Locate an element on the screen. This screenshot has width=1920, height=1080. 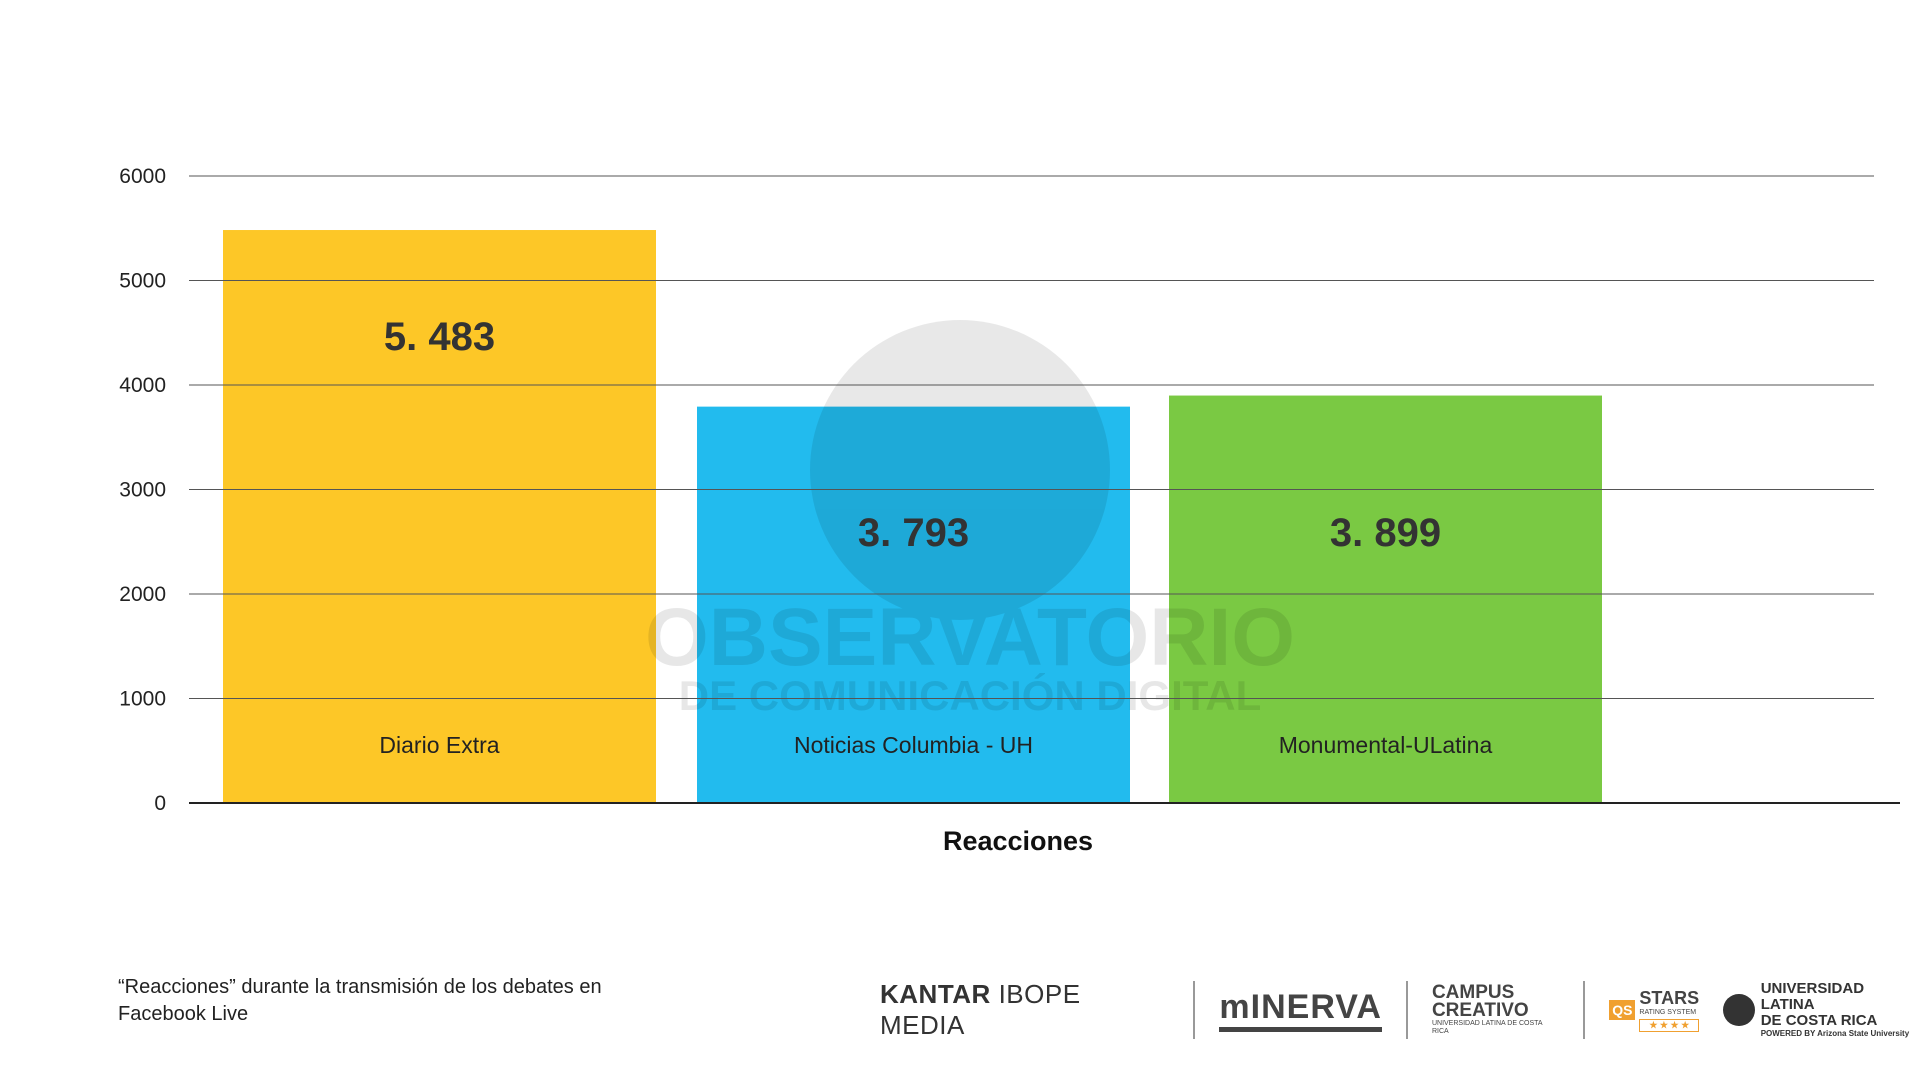
category-label: Monumental-ULatina is located at coordinates (1386, 745).